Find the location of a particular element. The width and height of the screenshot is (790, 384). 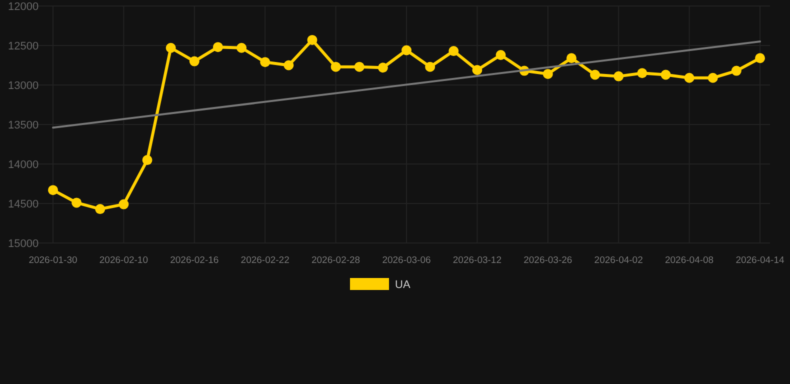

x-tick-label: 2026-03-26 is located at coordinates (548, 260).